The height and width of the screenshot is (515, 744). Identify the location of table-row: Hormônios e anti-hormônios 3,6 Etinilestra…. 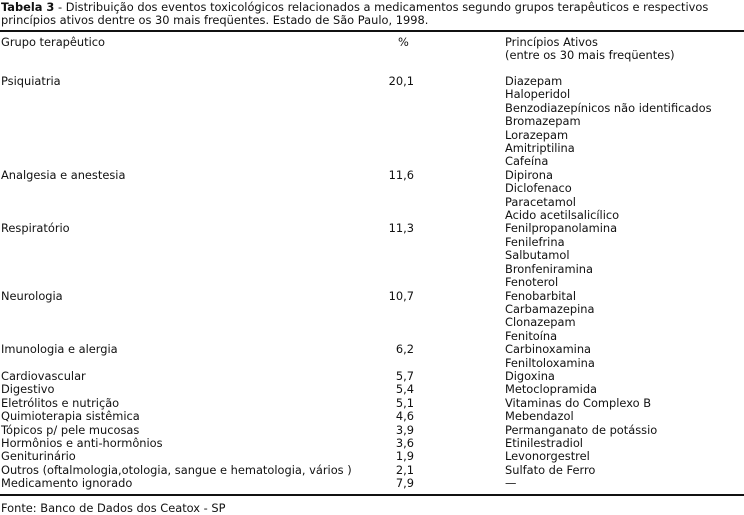
(372, 442).